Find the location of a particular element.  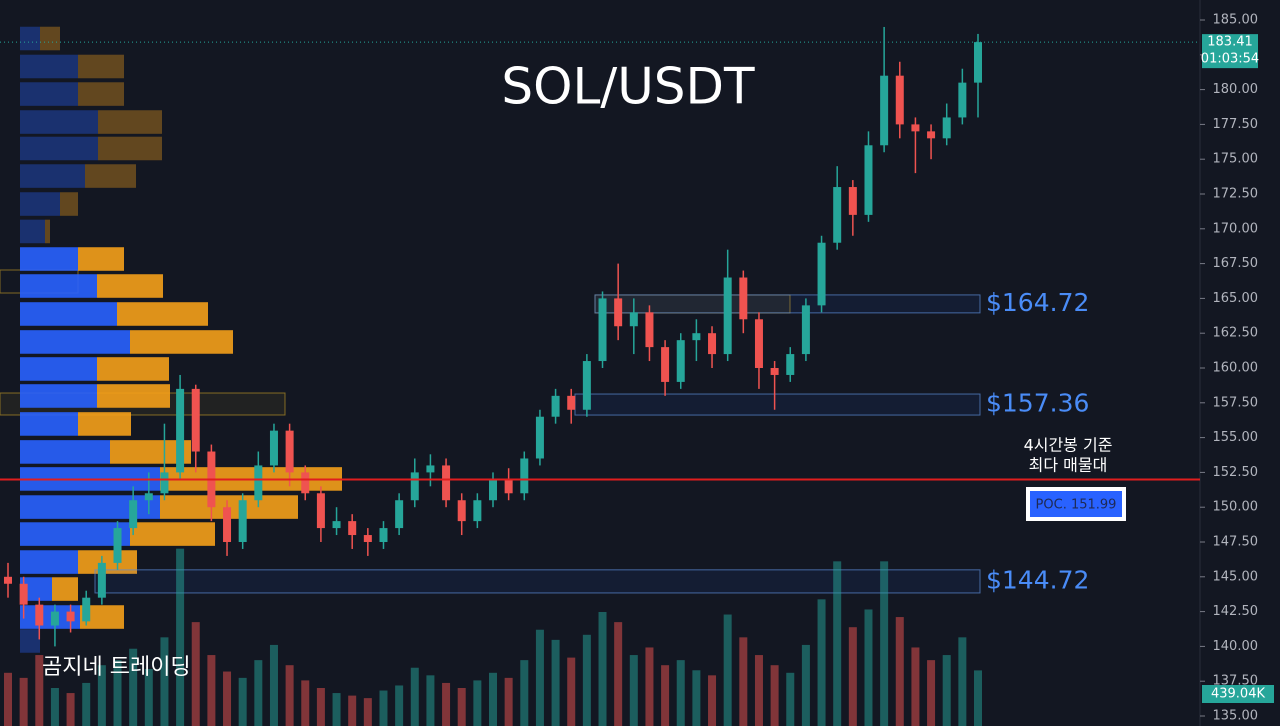

volume-tag-label: 439.04K is located at coordinates (1238, 694).